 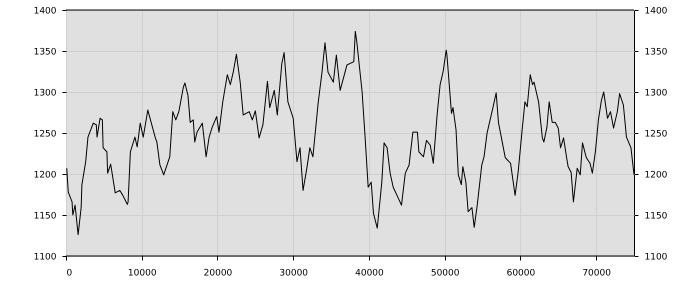 I want to click on x-tick-label: 50000, so click(x=445, y=273).